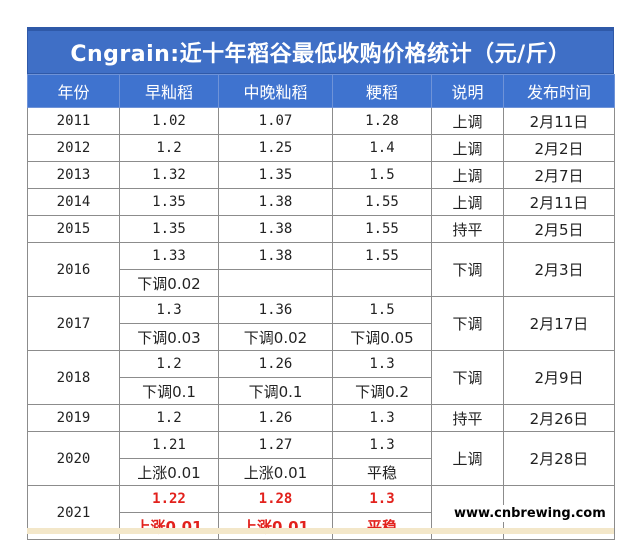  What do you see at coordinates (169, 283) in the screenshot?
I see `early-change-cell: 下调0.02` at bounding box center [169, 283].